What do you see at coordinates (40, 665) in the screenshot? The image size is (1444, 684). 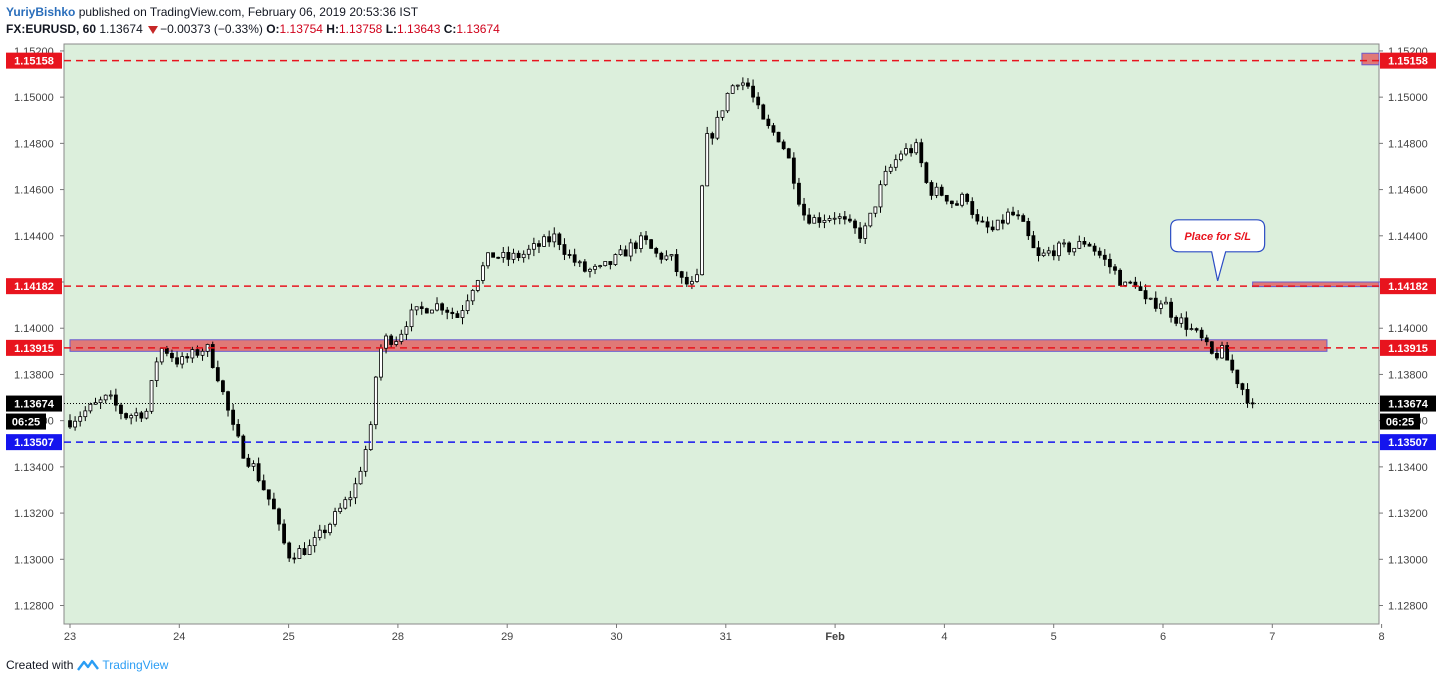 I see `created-with-text: Created with` at bounding box center [40, 665].